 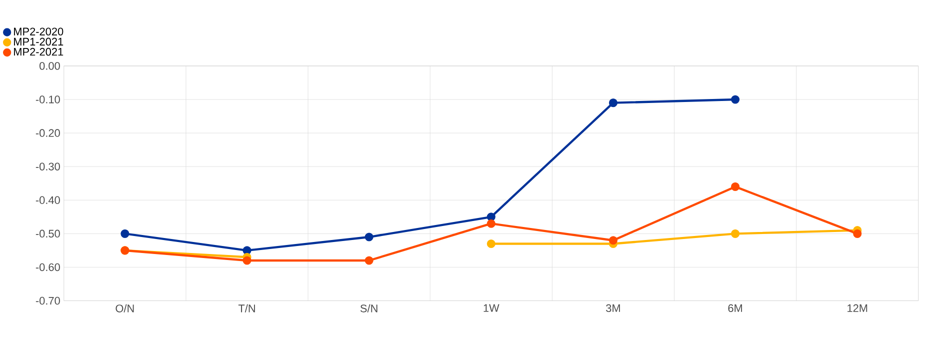 I want to click on y-tick-label: -0.70, so click(x=48, y=301).